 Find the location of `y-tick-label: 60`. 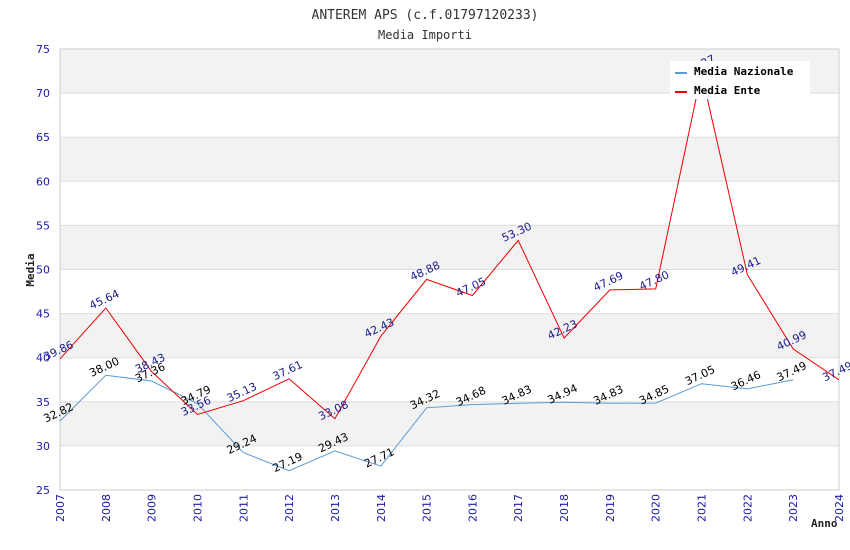

y-tick-label: 60 is located at coordinates (43, 181).